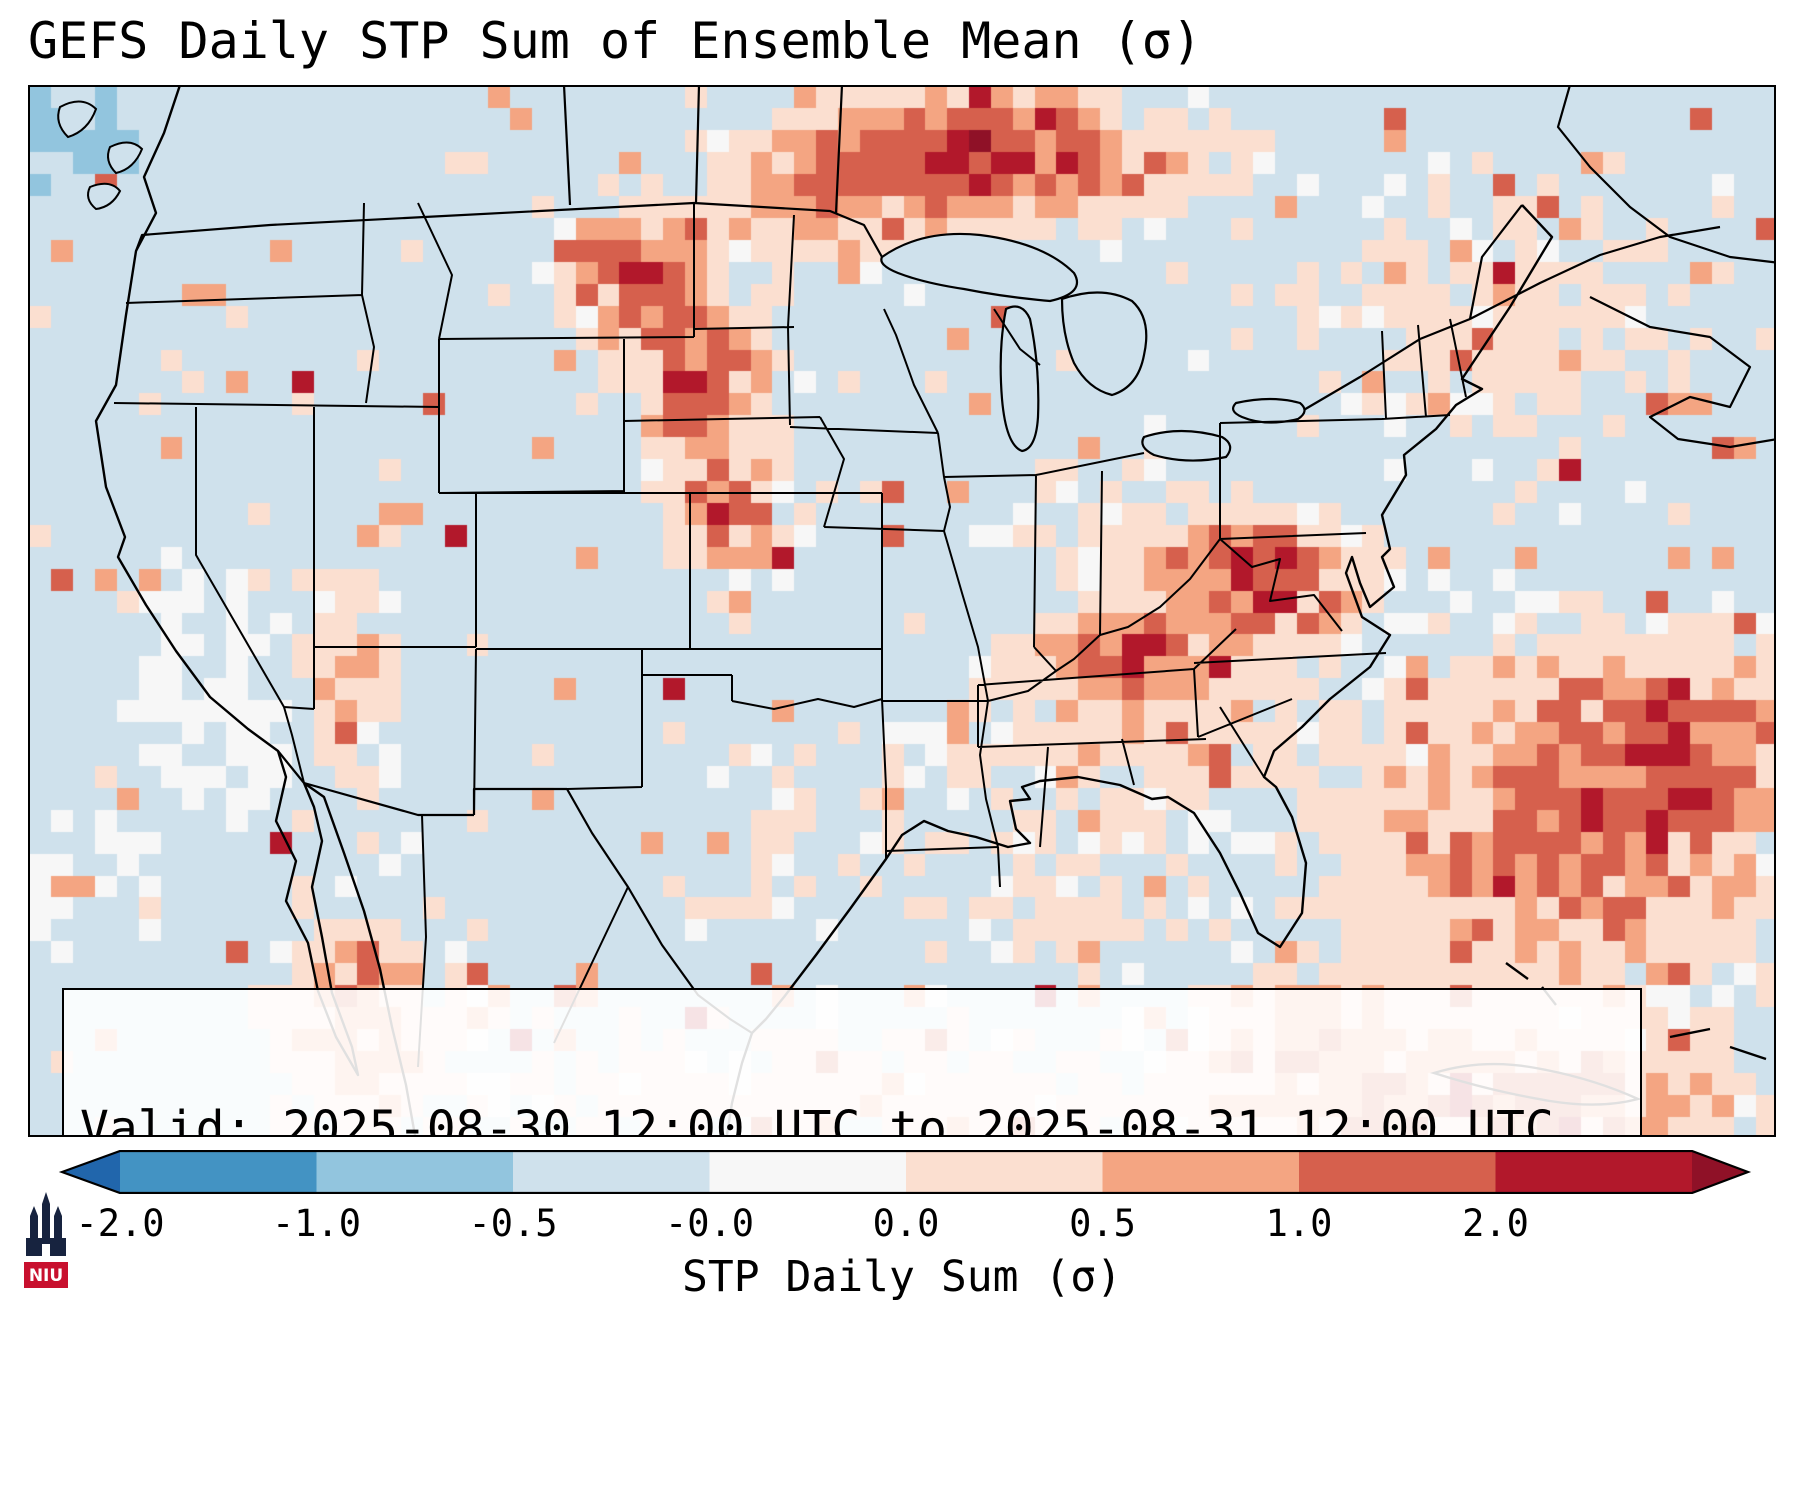 This screenshot has width=1803, height=1506. I want to click on colorbar-tick-label: -0.5, so click(513, 1223).